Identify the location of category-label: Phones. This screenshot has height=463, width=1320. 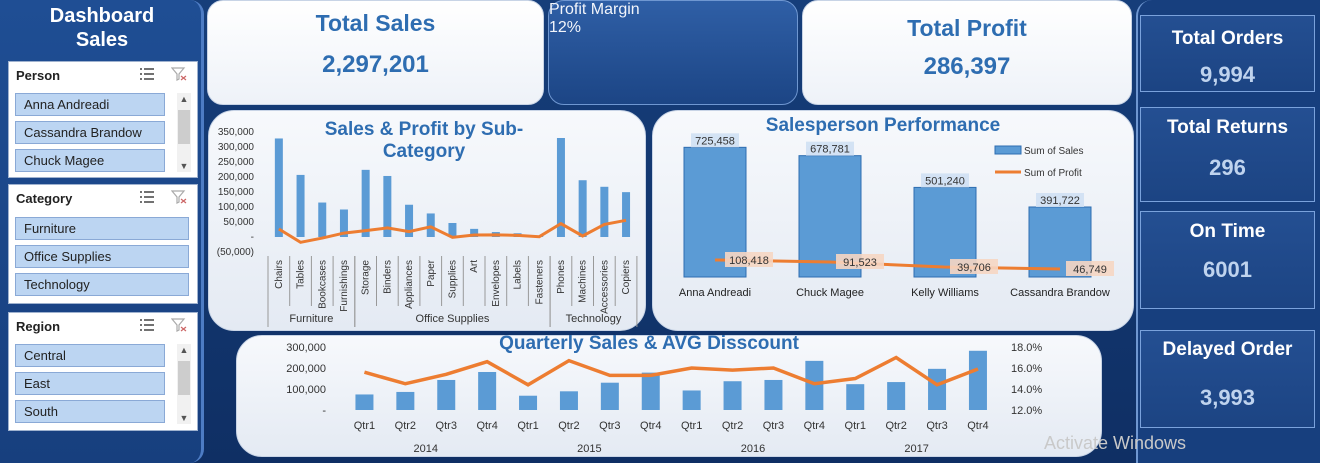
(561, 277).